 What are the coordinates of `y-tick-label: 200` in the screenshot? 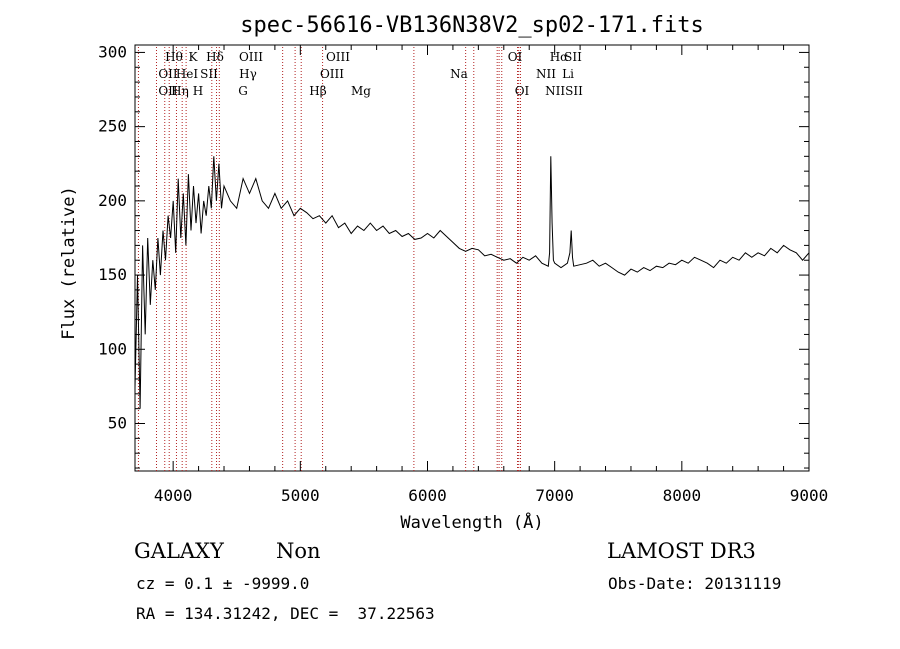 It's located at (112, 200).